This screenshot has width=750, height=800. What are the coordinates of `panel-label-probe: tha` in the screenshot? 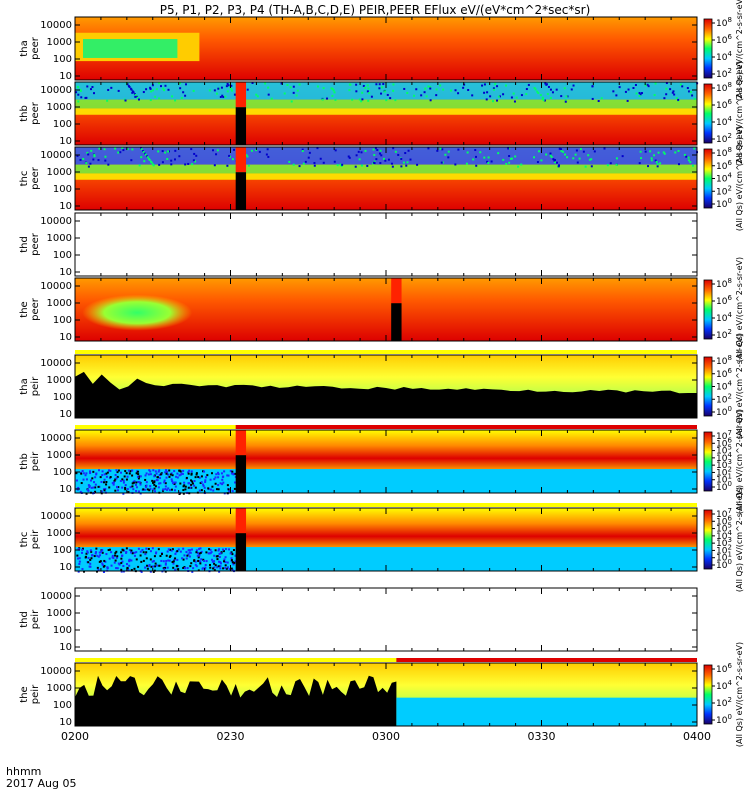 It's located at (24, 386).